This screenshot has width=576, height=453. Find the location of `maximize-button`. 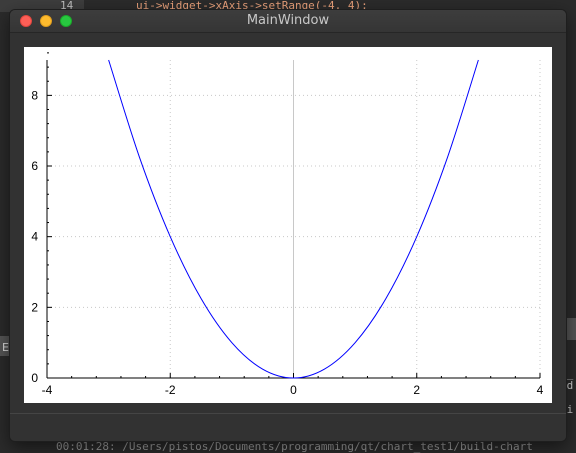

maximize-button is located at coordinates (66, 21).